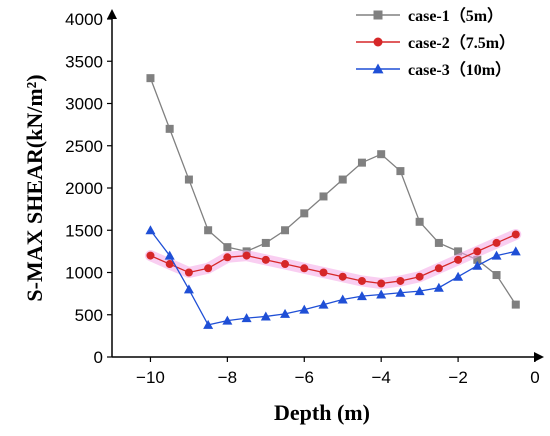 The height and width of the screenshot is (436, 550). I want to click on y-tick-label: 3500, so click(84, 61).